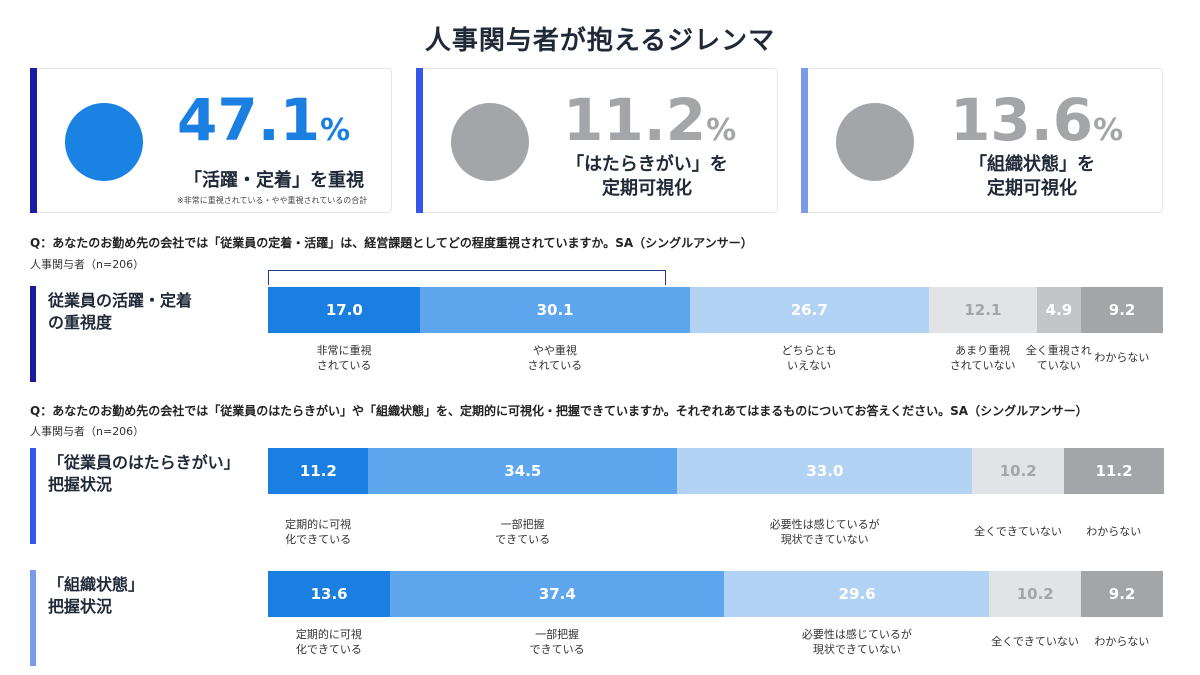 This screenshot has width=1200, height=675. What do you see at coordinates (1059, 310) in the screenshot?
I see `bar-segment: 4.9` at bounding box center [1059, 310].